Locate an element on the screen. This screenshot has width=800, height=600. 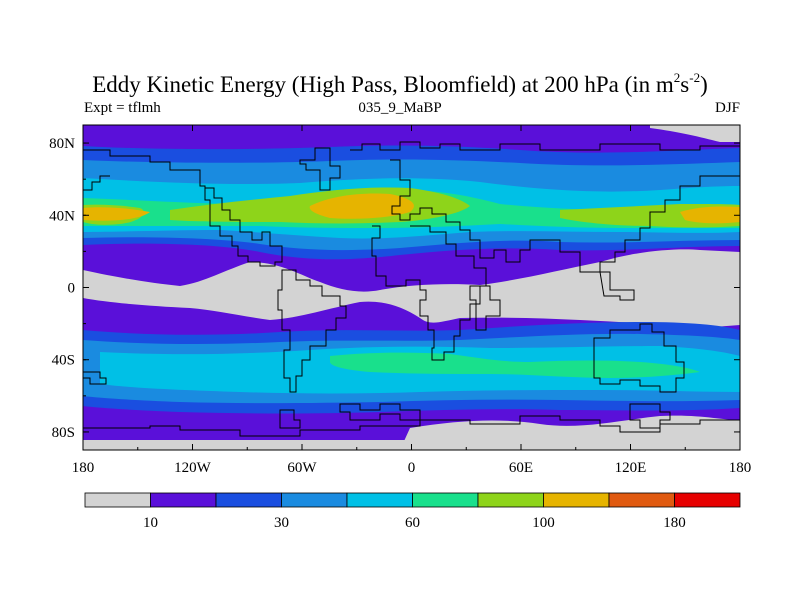
season-label: DJF is located at coordinates (727, 108).